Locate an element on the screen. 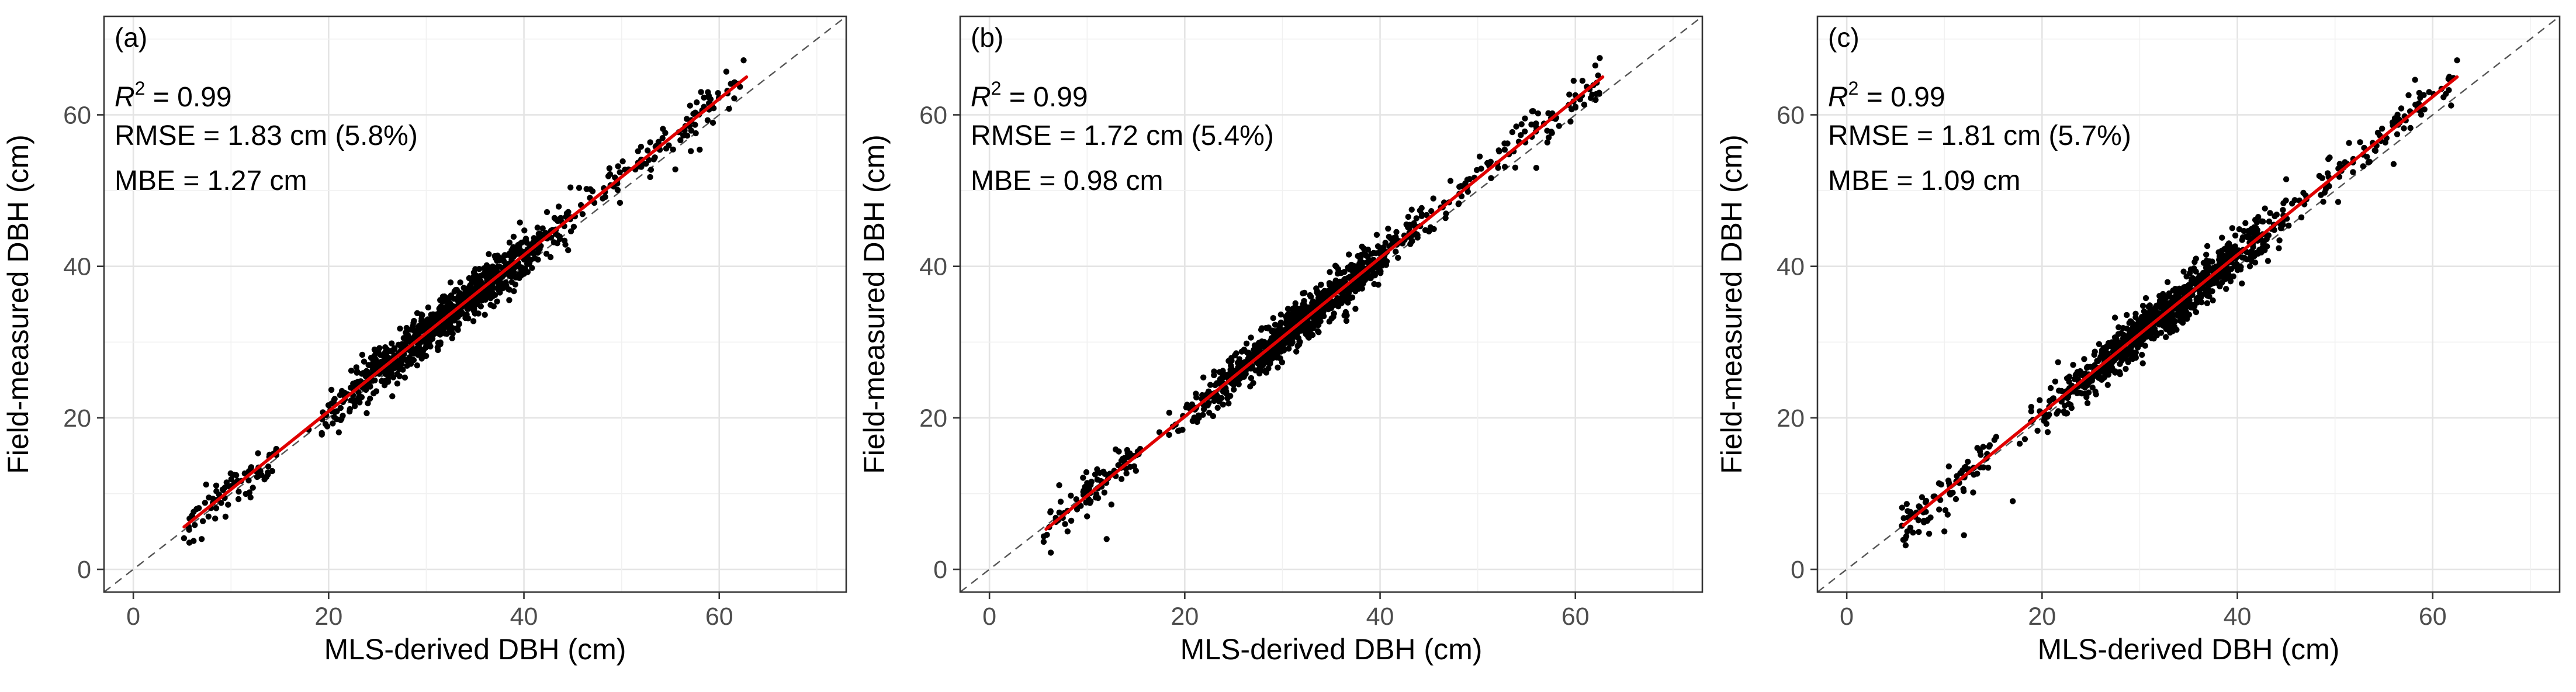 The image size is (2576, 692). x-tick-label: 20 is located at coordinates (1185, 617).